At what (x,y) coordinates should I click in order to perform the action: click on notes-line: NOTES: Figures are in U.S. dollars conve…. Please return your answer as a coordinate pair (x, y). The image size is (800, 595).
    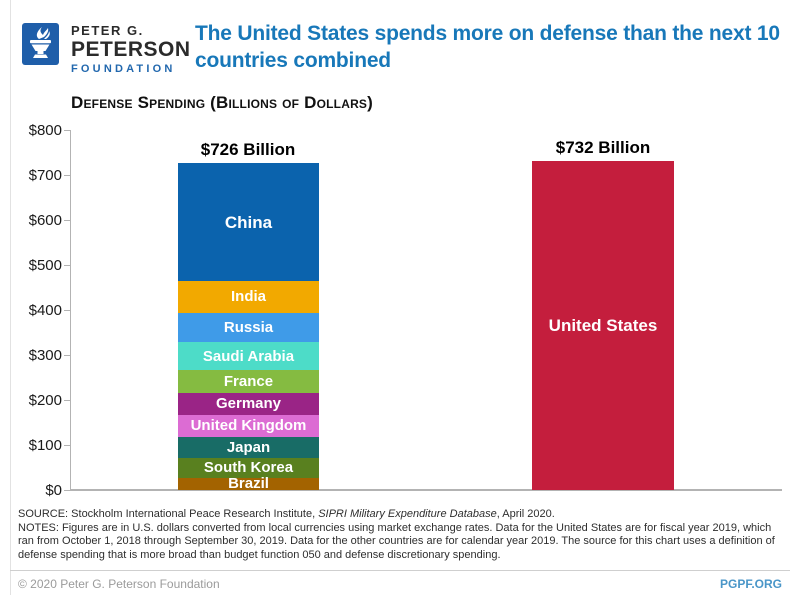
    Looking at the image, I should click on (396, 541).